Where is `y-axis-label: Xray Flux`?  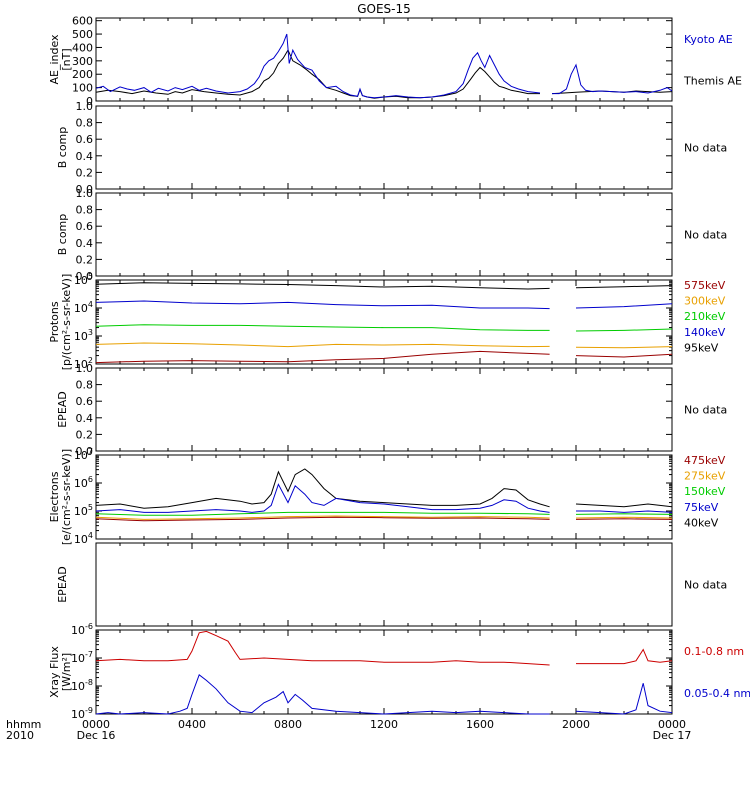 y-axis-label: Xray Flux is located at coordinates (54, 672).